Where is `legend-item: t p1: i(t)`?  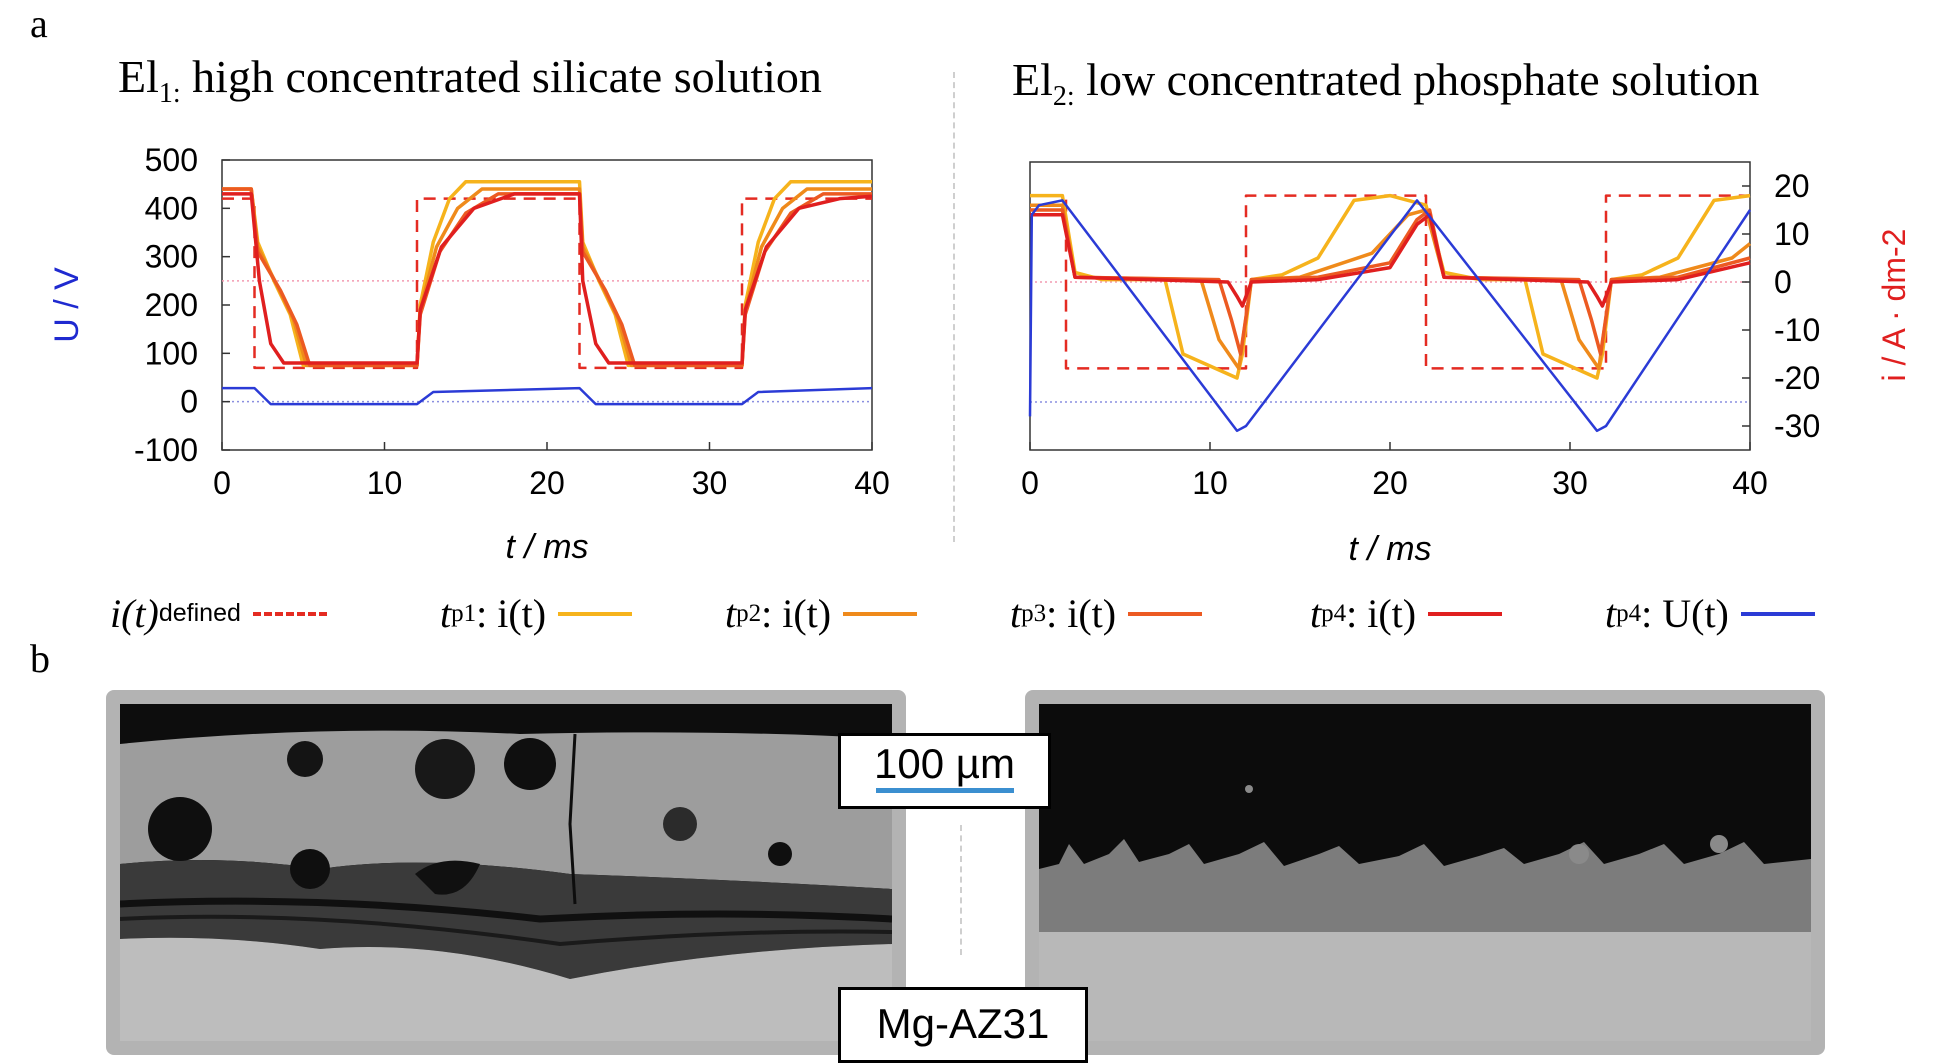
legend-item: t p1: i(t) is located at coordinates (536, 613).